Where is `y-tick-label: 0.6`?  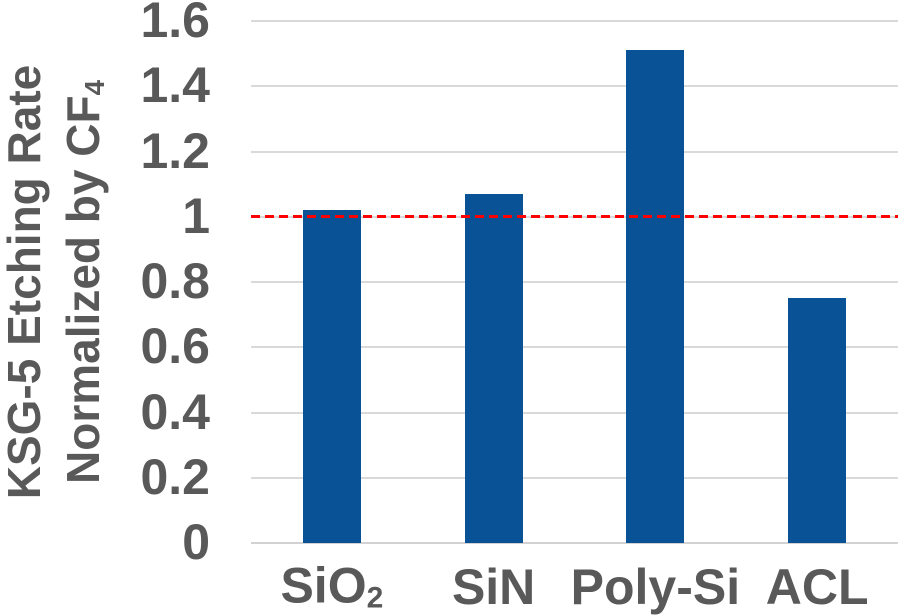
y-tick-label: 0.6 is located at coordinates (175, 346).